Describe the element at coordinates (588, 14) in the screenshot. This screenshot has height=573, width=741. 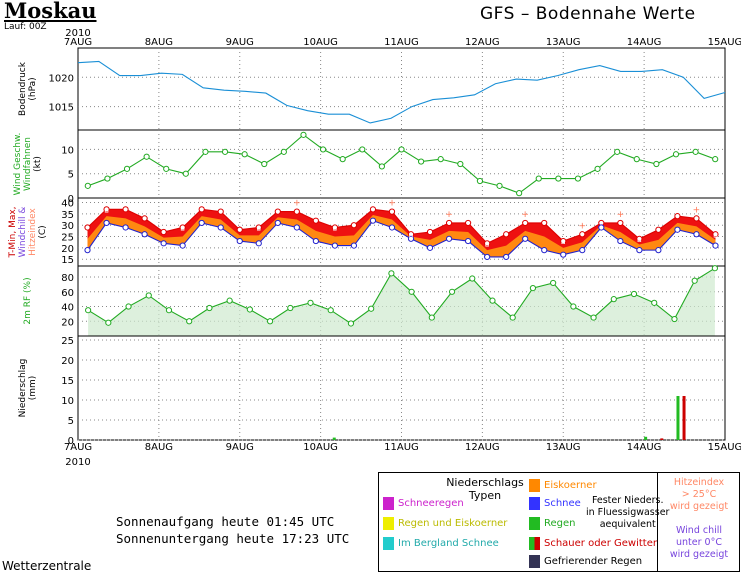
I see `chart-subtitle: GFS – Bodennahe Werte` at that location.